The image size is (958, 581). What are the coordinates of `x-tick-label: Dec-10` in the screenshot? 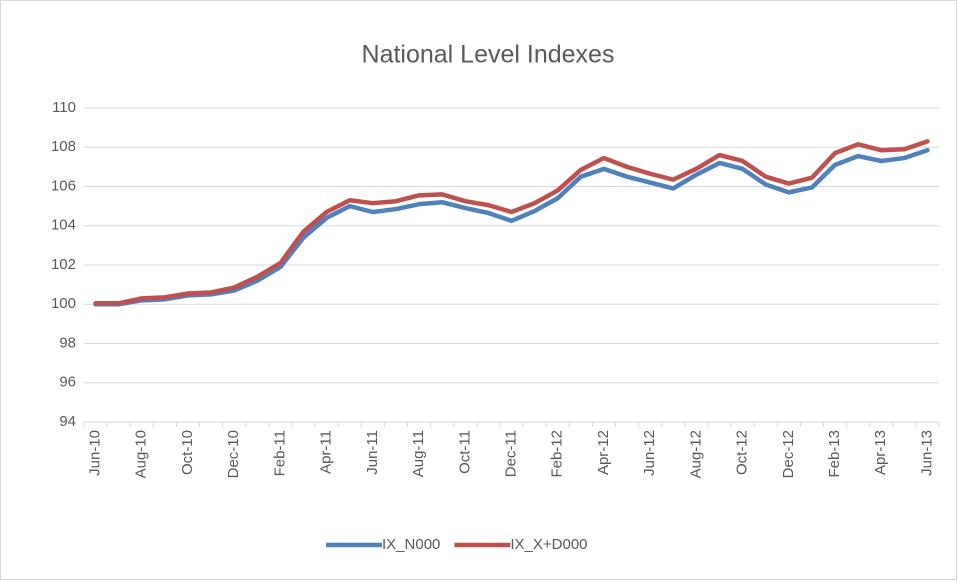 It's located at (233, 454).